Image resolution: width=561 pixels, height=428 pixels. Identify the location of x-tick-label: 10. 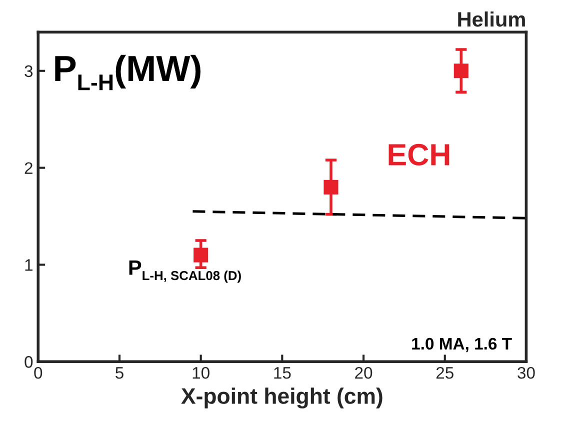
(201, 372).